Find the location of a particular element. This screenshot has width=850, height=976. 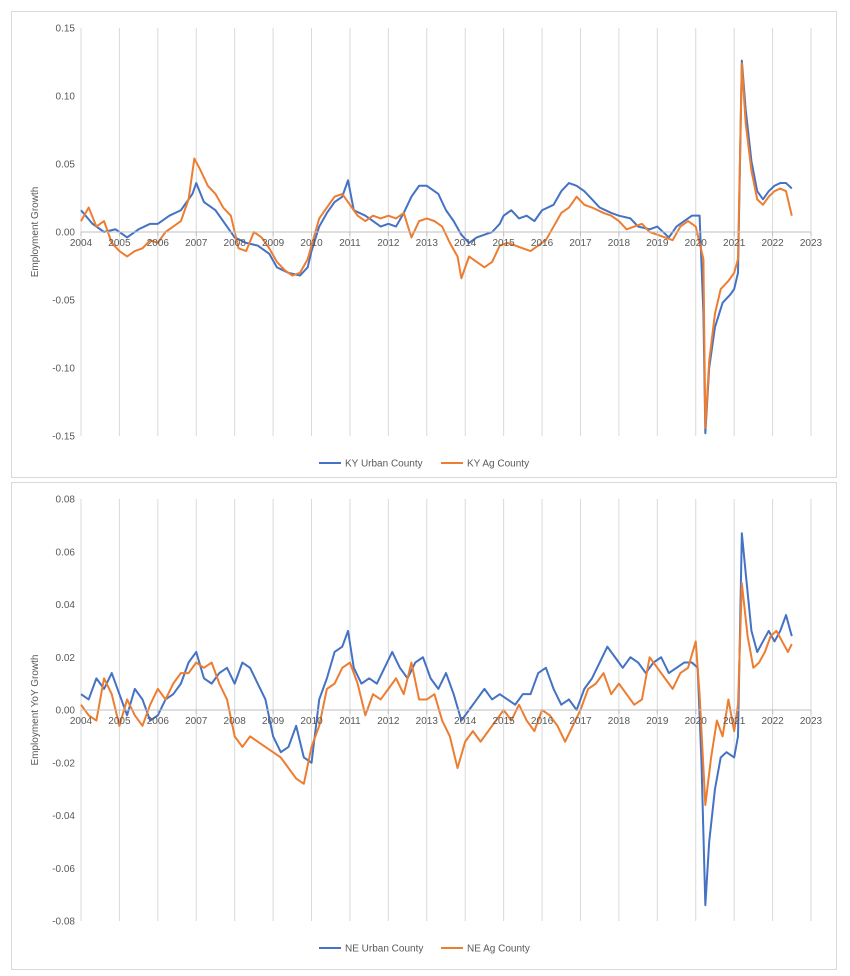

ne-x-tick-label: 2023 is located at coordinates (811, 721).